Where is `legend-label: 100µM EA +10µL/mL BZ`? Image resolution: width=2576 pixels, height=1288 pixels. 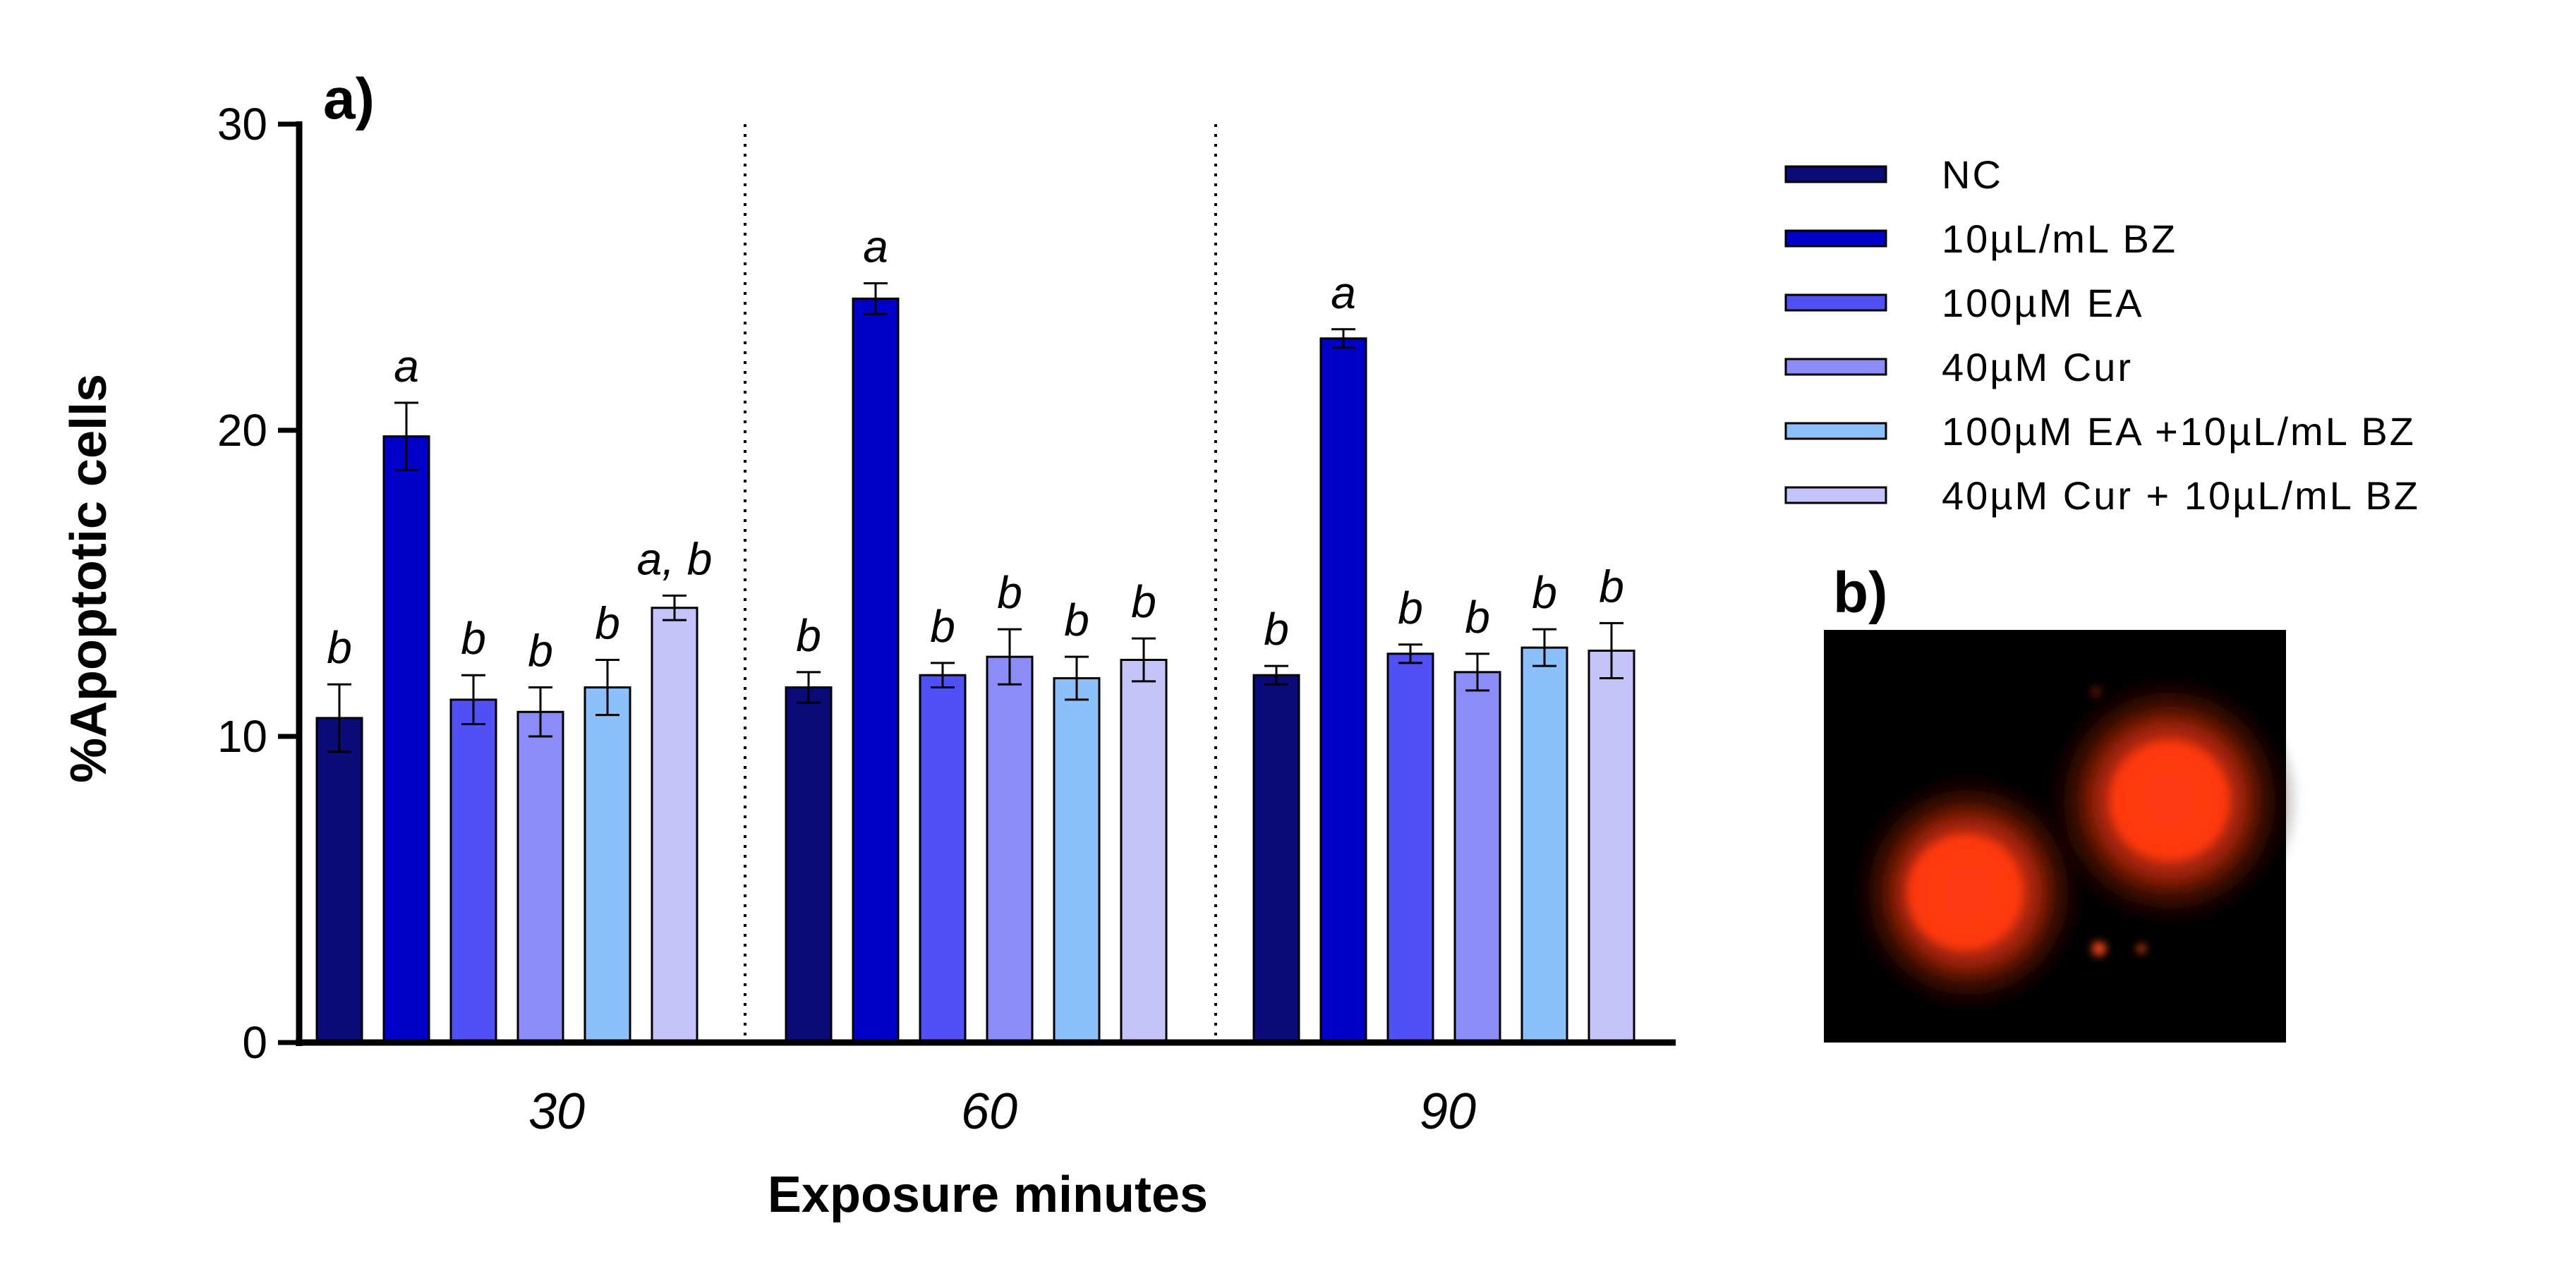 legend-label: 100µM EA +10µL/mL BZ is located at coordinates (2179, 431).